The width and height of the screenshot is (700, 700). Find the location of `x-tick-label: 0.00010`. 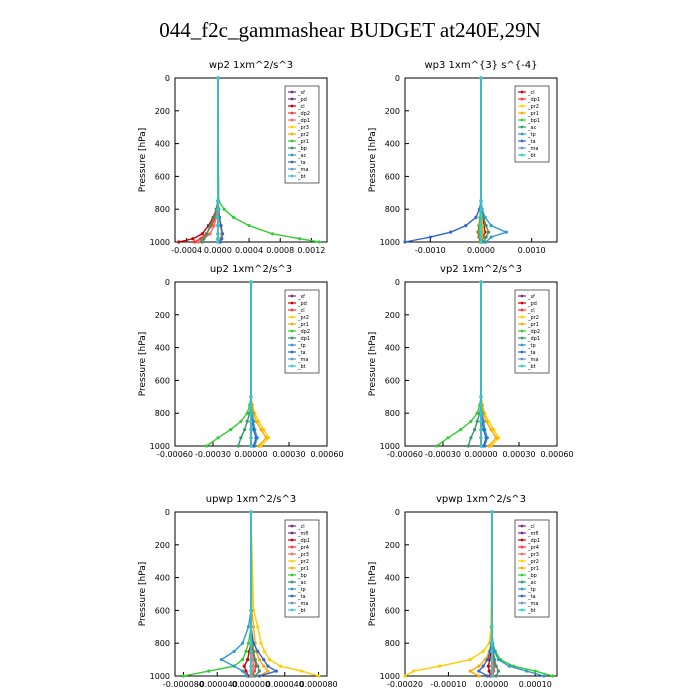

x-tick-label: 0.00010 is located at coordinates (535, 684).